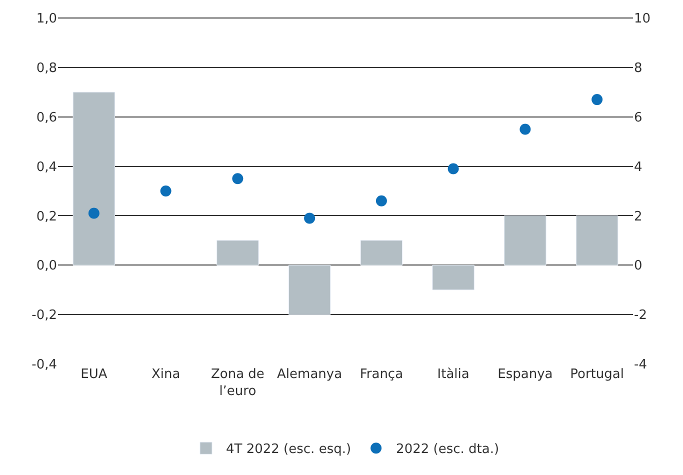 This screenshot has width=683, height=475. What do you see at coordinates (237, 383) in the screenshot?
I see `x-tick-label: Zona de l’euro` at bounding box center [237, 383].